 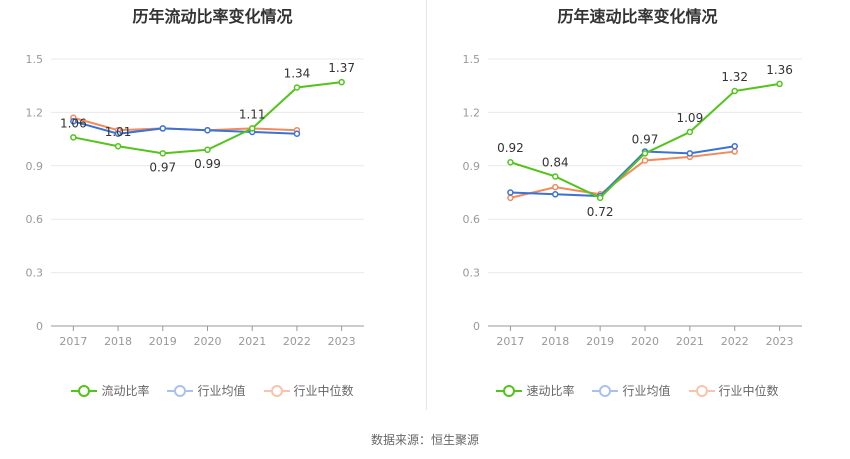 I want to click on legend-current-ratio: 流动比率, so click(x=110, y=390).